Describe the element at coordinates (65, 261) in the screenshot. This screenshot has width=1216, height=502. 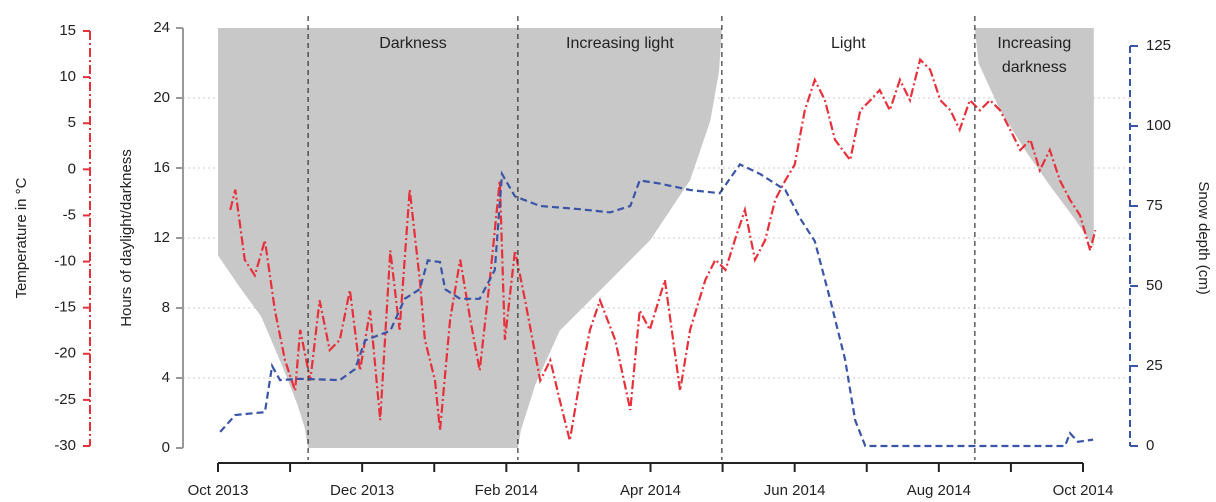
I see `y3-tick-label: -10` at that location.